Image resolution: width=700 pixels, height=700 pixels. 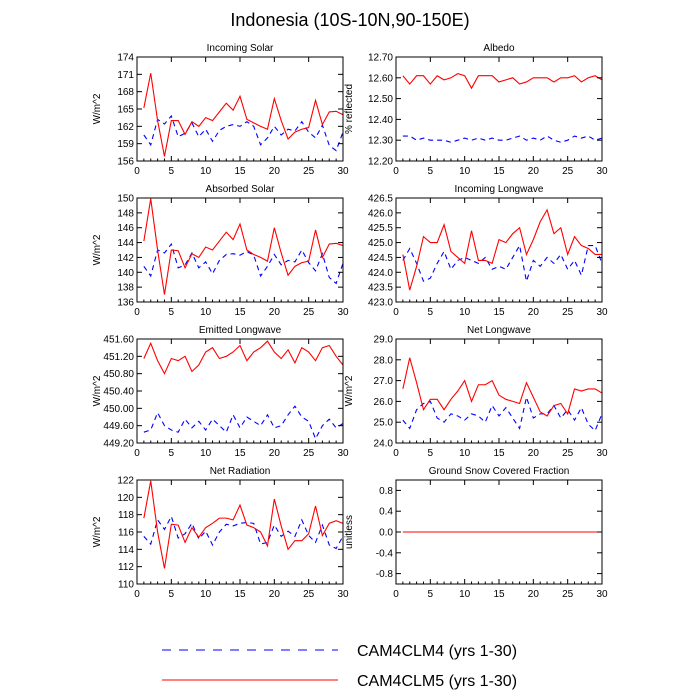 I want to click on y-tick-label: 29.0, so click(x=384, y=340).